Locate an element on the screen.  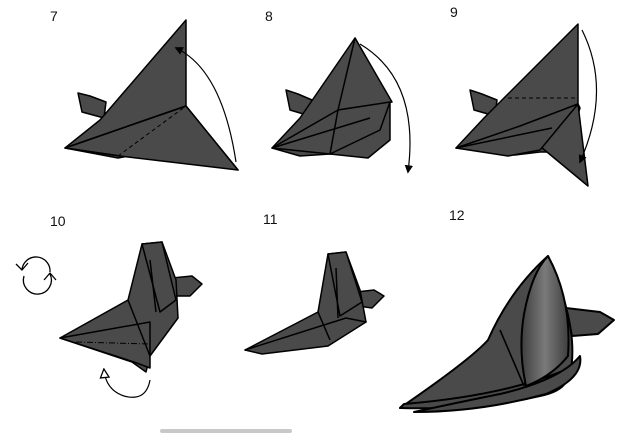
step-11-front-flap is located at coordinates (305, 336).